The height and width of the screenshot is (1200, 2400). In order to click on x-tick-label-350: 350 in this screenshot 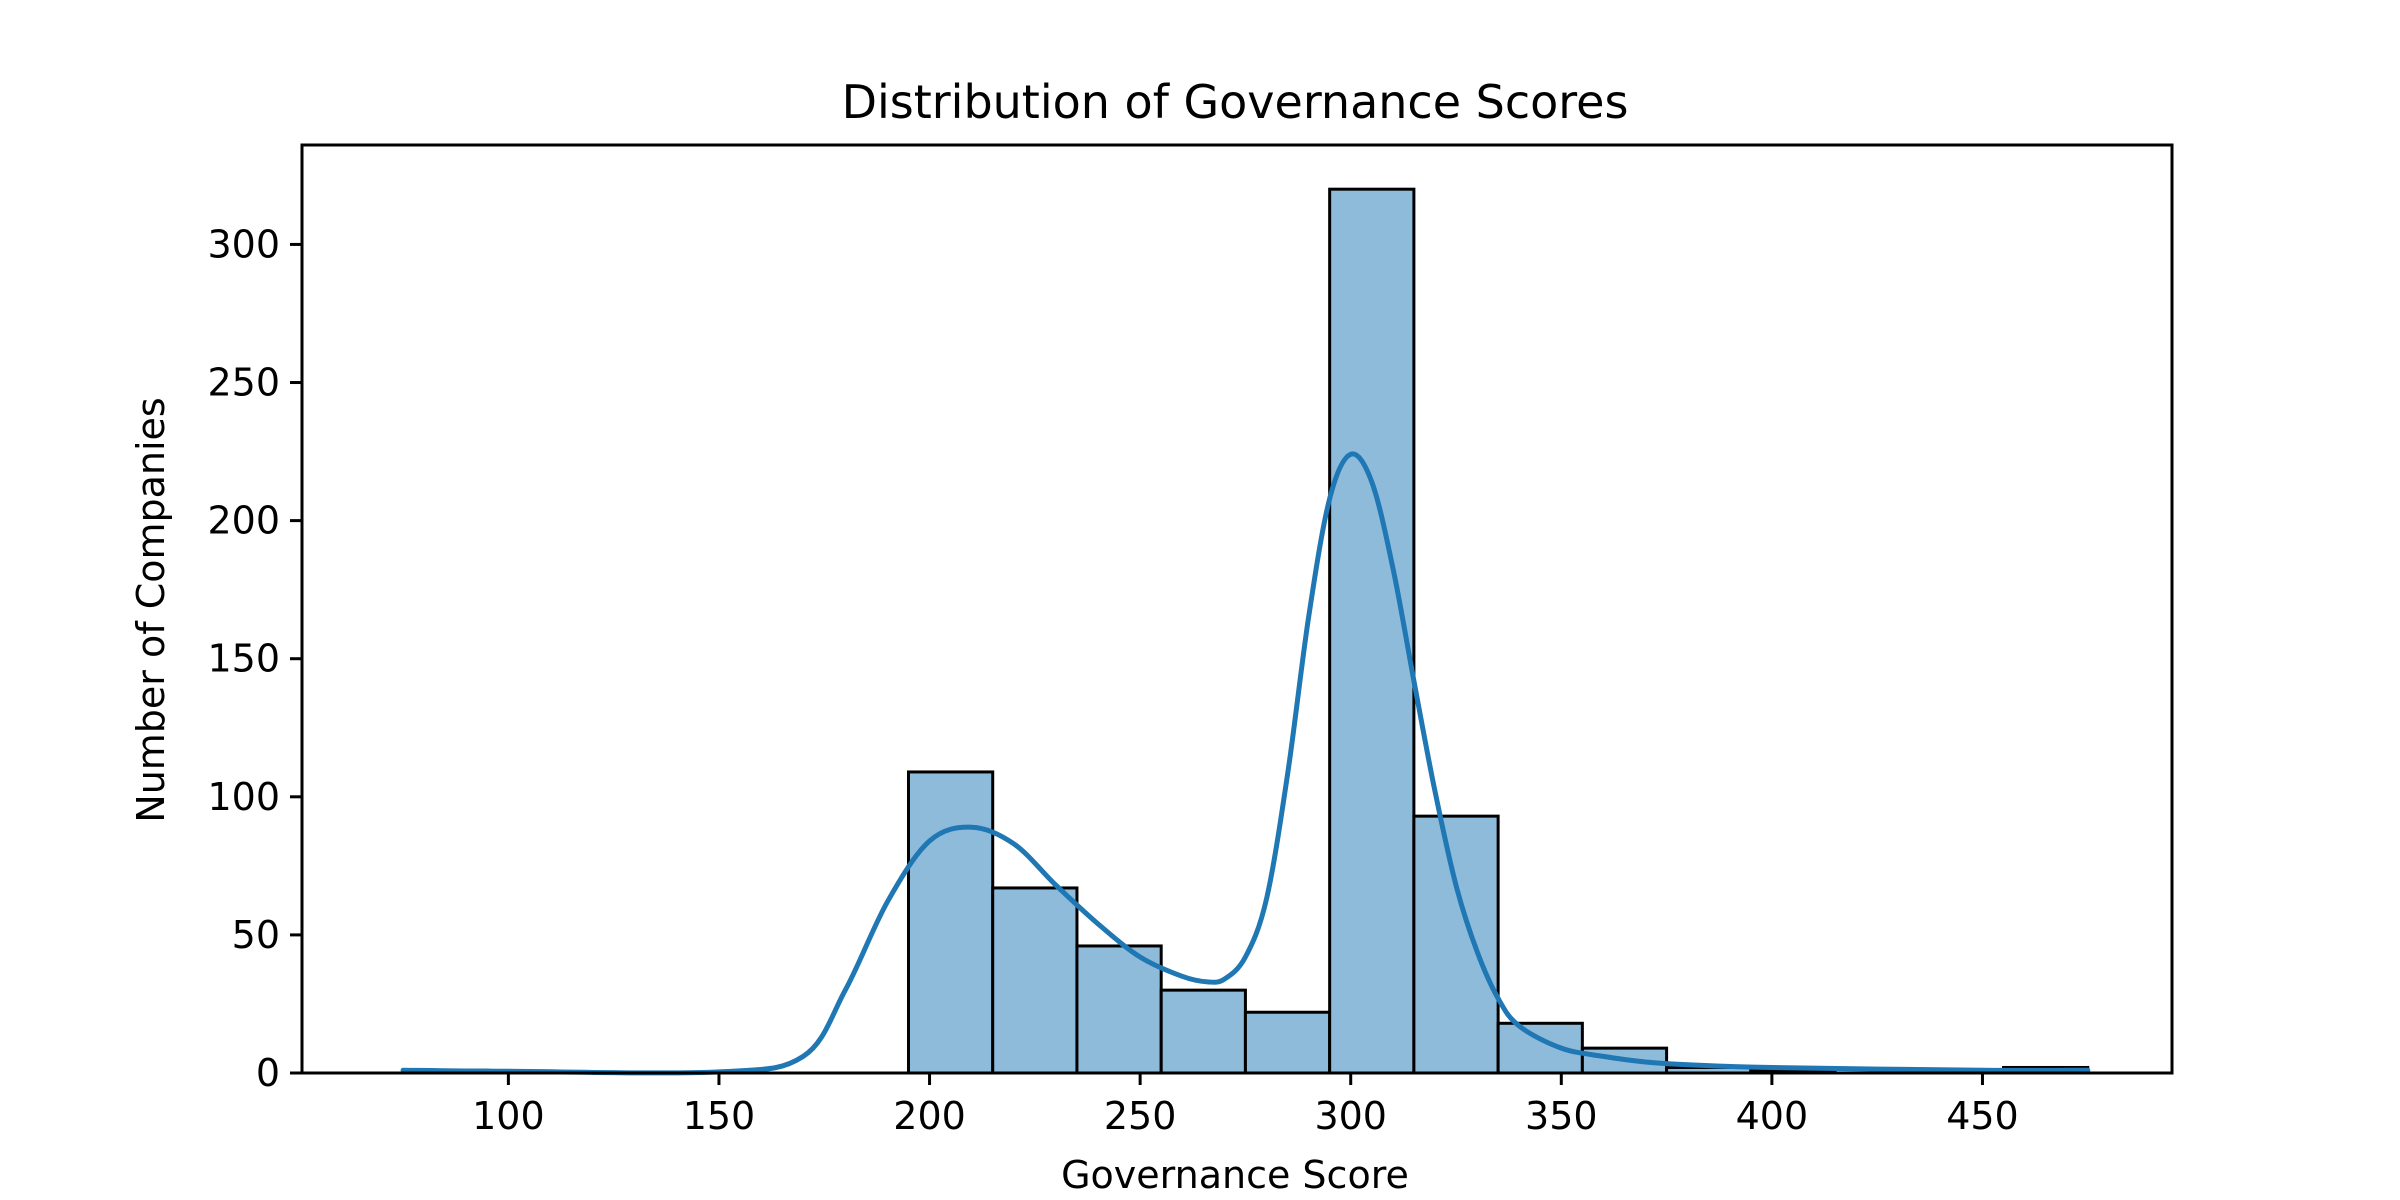, I will do `click(1561, 1116)`.